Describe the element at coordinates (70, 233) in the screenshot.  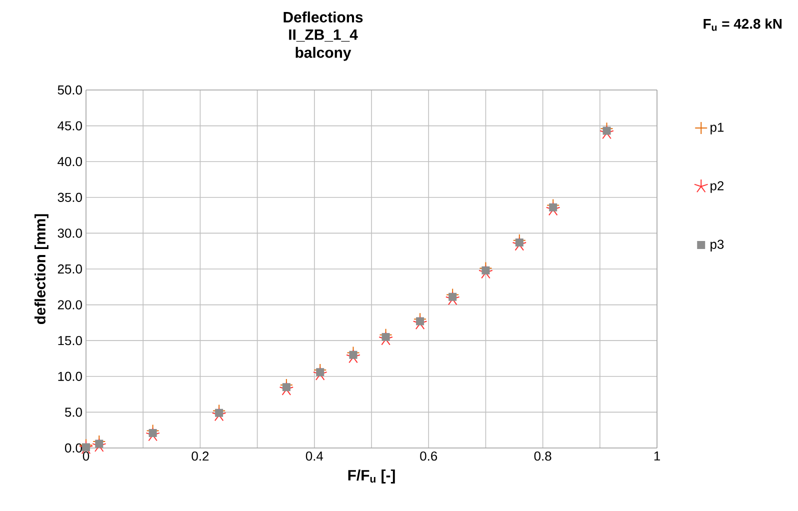
I see `y-tick-label: 30.0` at that location.